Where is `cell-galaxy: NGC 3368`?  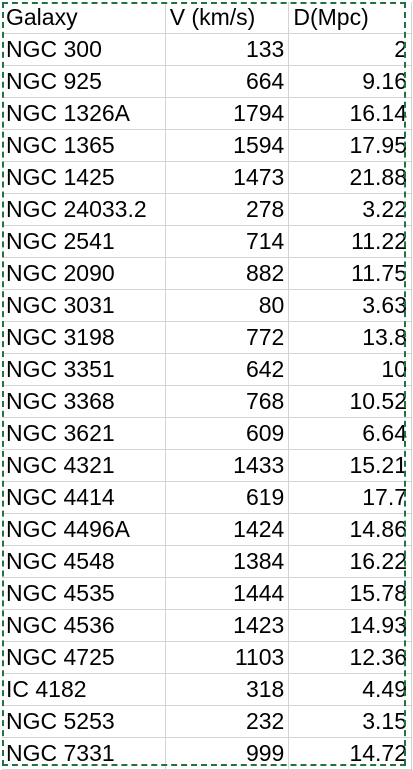
cell-galaxy: NGC 3368 is located at coordinates (84, 401).